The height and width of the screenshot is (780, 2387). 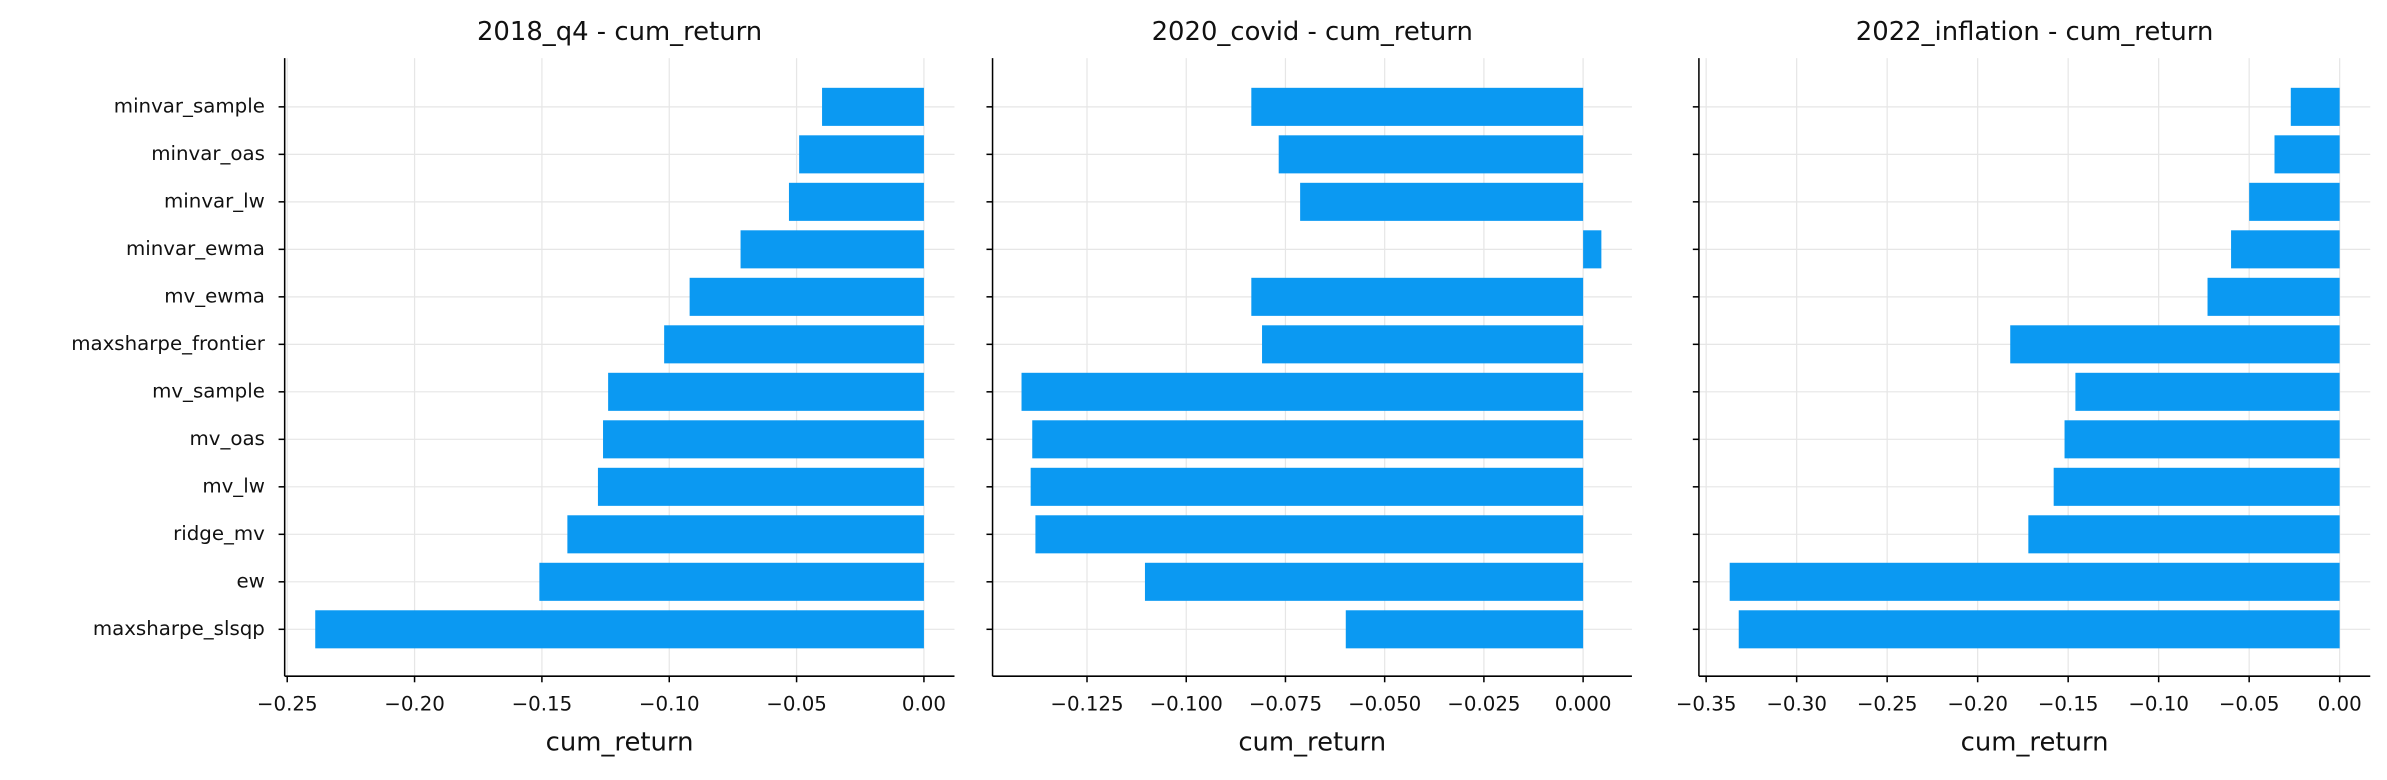 I want to click on y-tick-label: ridge_mv, so click(x=219, y=533).